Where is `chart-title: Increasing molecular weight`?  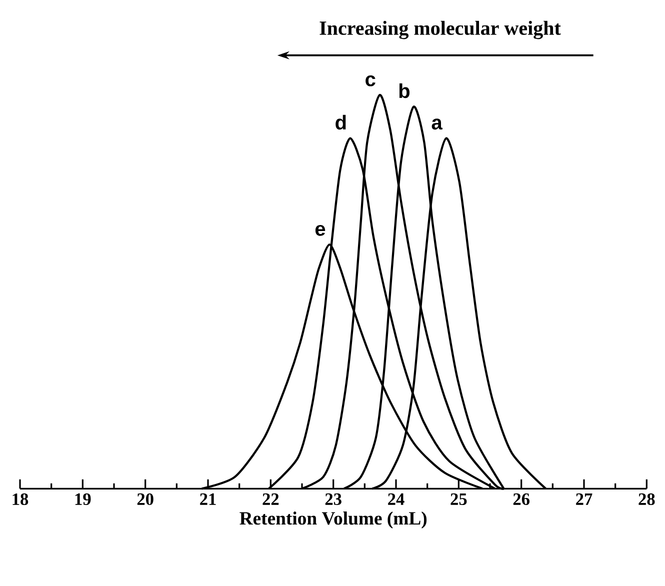 chart-title: Increasing molecular weight is located at coordinates (440, 30).